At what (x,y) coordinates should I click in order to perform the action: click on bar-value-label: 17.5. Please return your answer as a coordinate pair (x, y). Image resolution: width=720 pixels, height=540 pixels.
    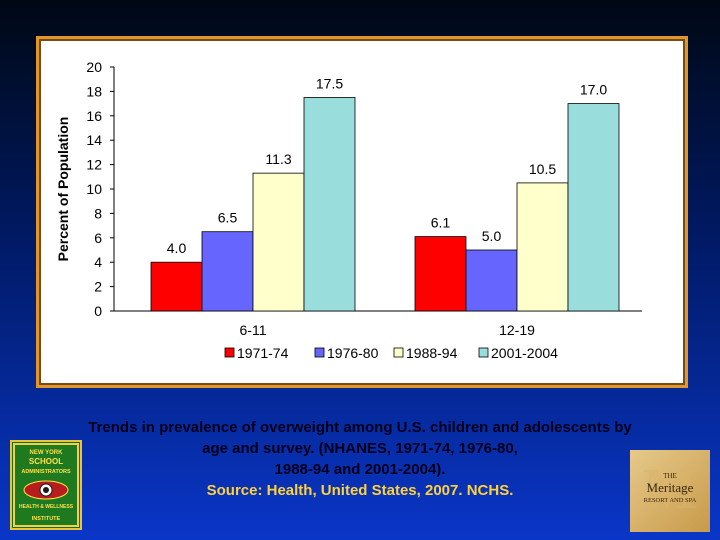
    Looking at the image, I should click on (329, 84).